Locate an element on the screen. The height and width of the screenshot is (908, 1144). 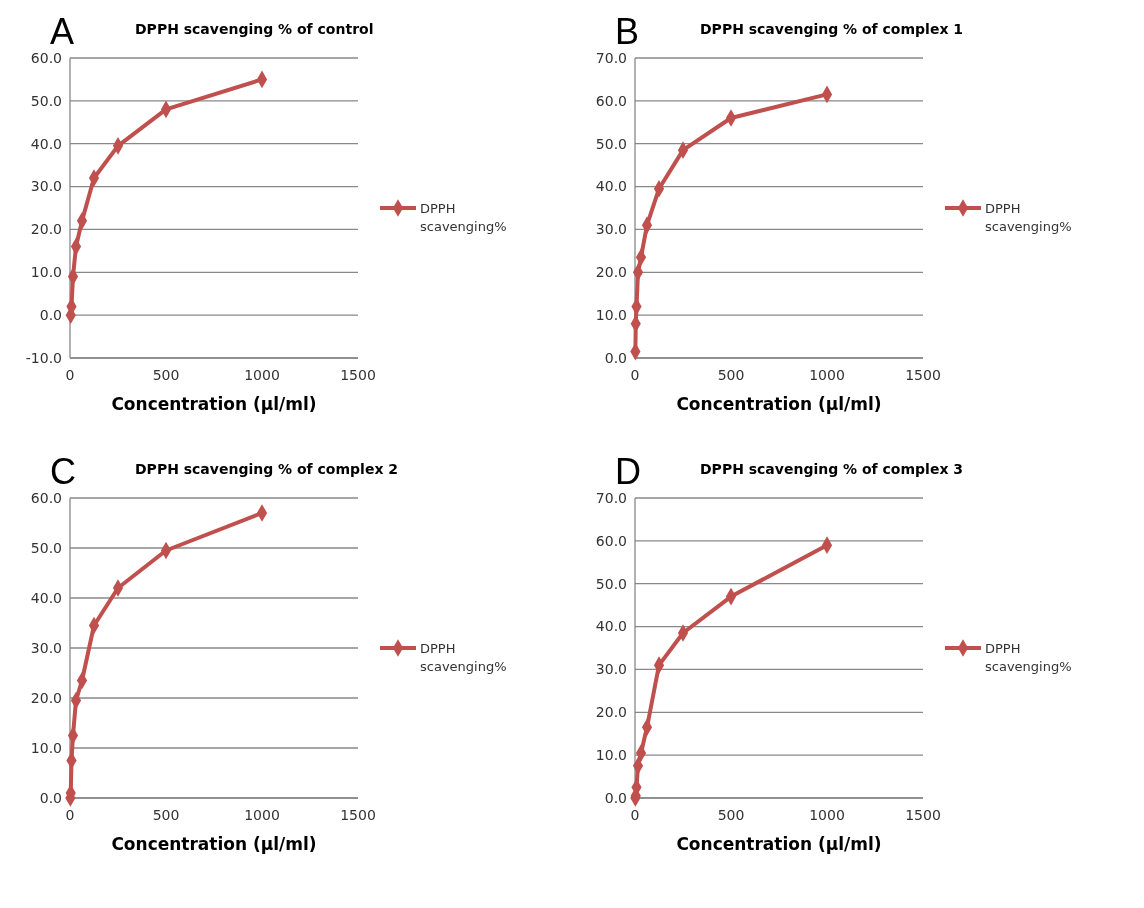
chart-title: DPPH scavenging % of control is located at coordinates (254, 29).